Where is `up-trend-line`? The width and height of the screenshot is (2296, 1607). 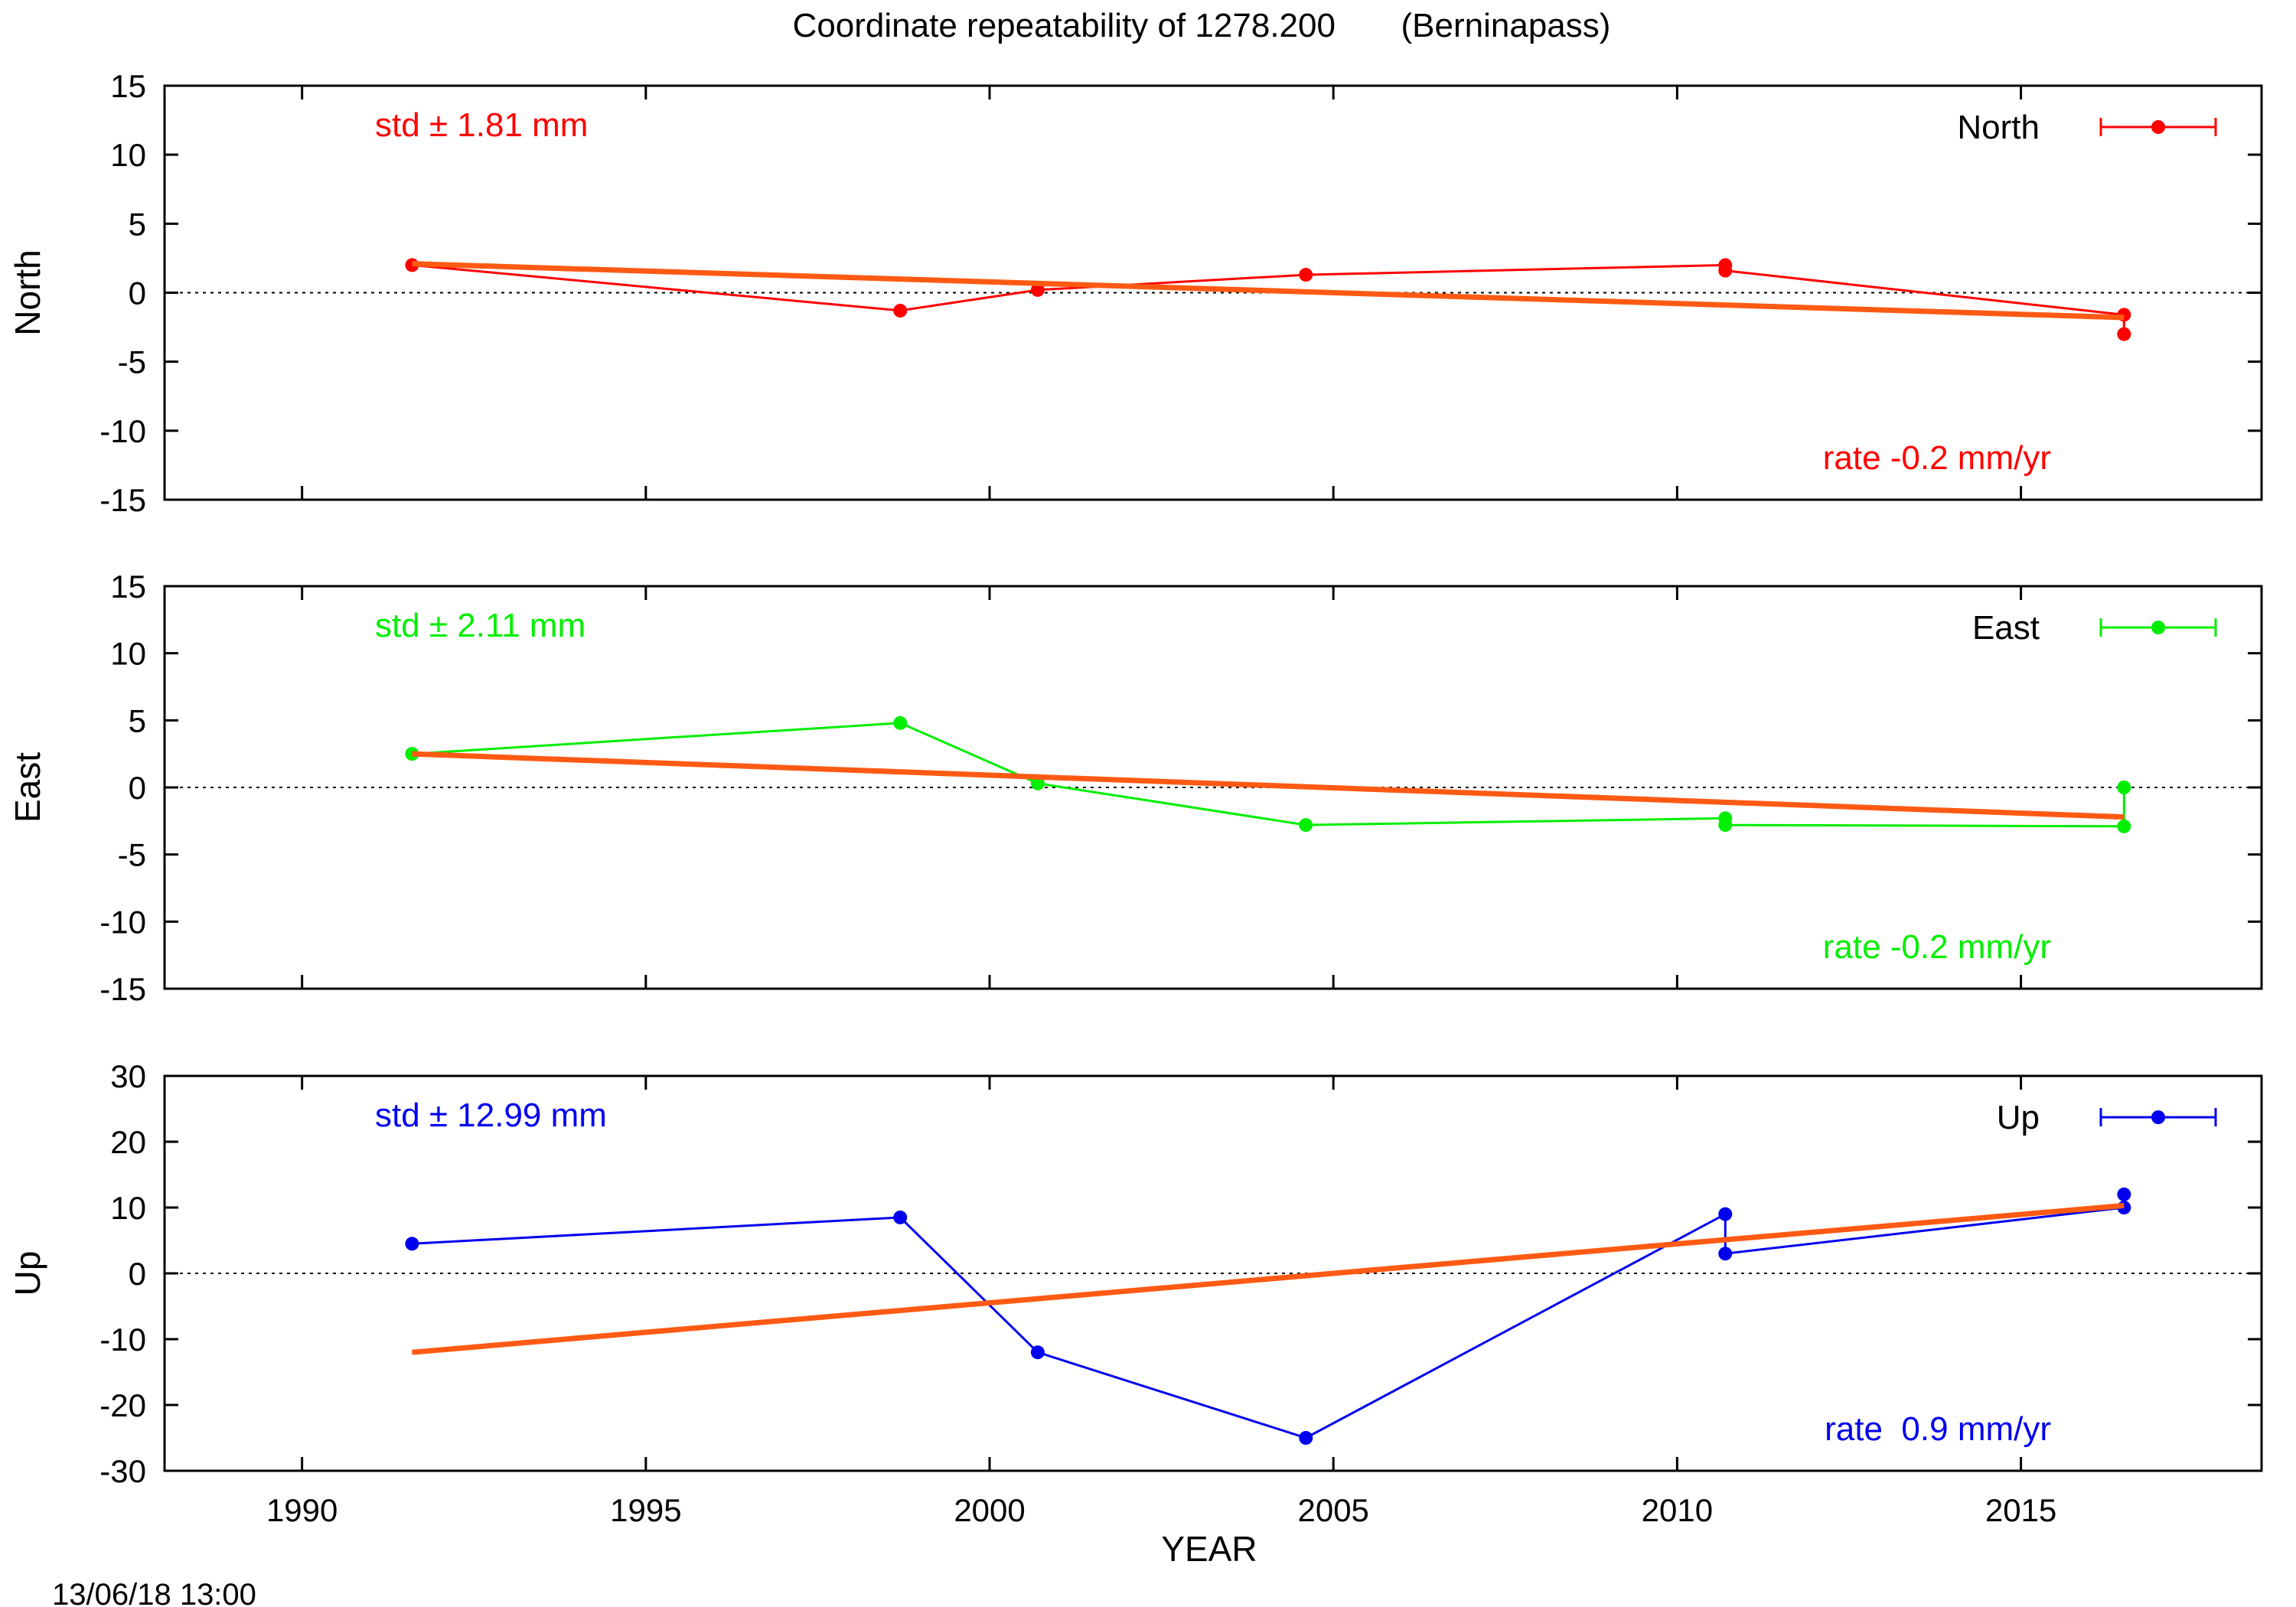 up-trend-line is located at coordinates (1268, 1279).